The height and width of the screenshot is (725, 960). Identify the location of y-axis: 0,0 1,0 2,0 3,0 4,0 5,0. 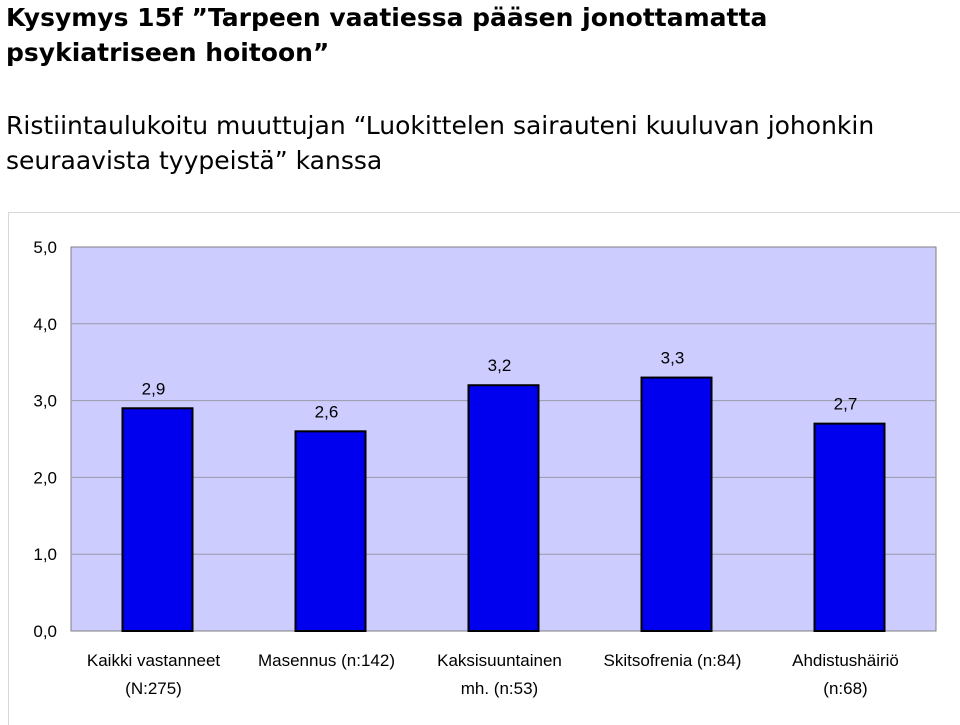
(45, 439).